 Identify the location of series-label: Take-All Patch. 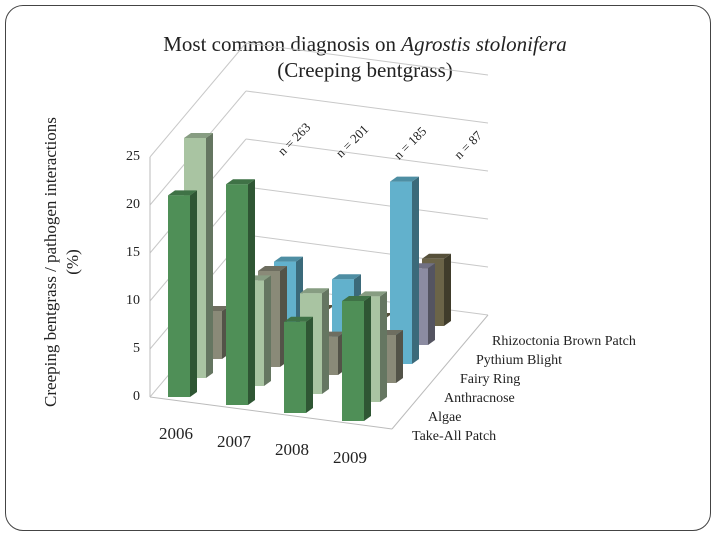
(454, 436).